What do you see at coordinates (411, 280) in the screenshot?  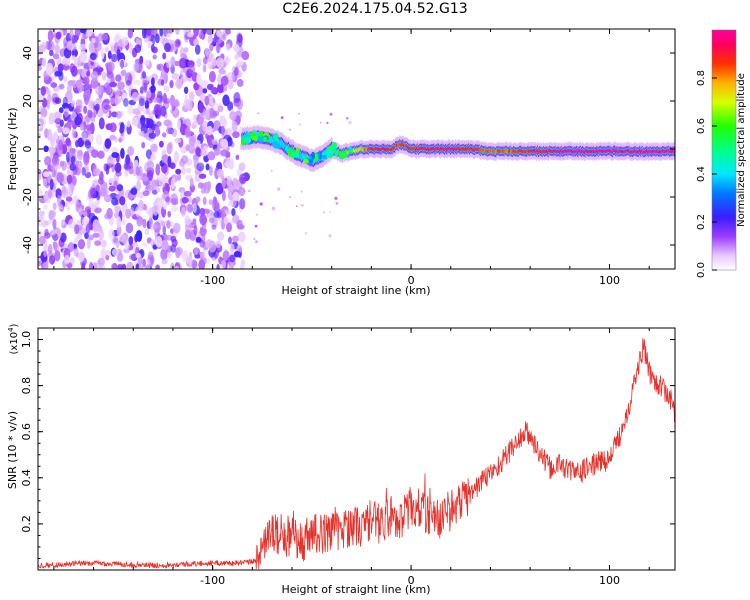 I see `spectrogram-x-tick-label: 0` at bounding box center [411, 280].